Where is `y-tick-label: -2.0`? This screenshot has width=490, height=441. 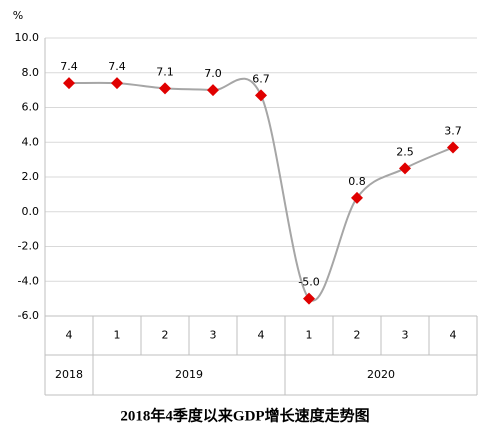
y-tick-label: -2.0 is located at coordinates (28, 246).